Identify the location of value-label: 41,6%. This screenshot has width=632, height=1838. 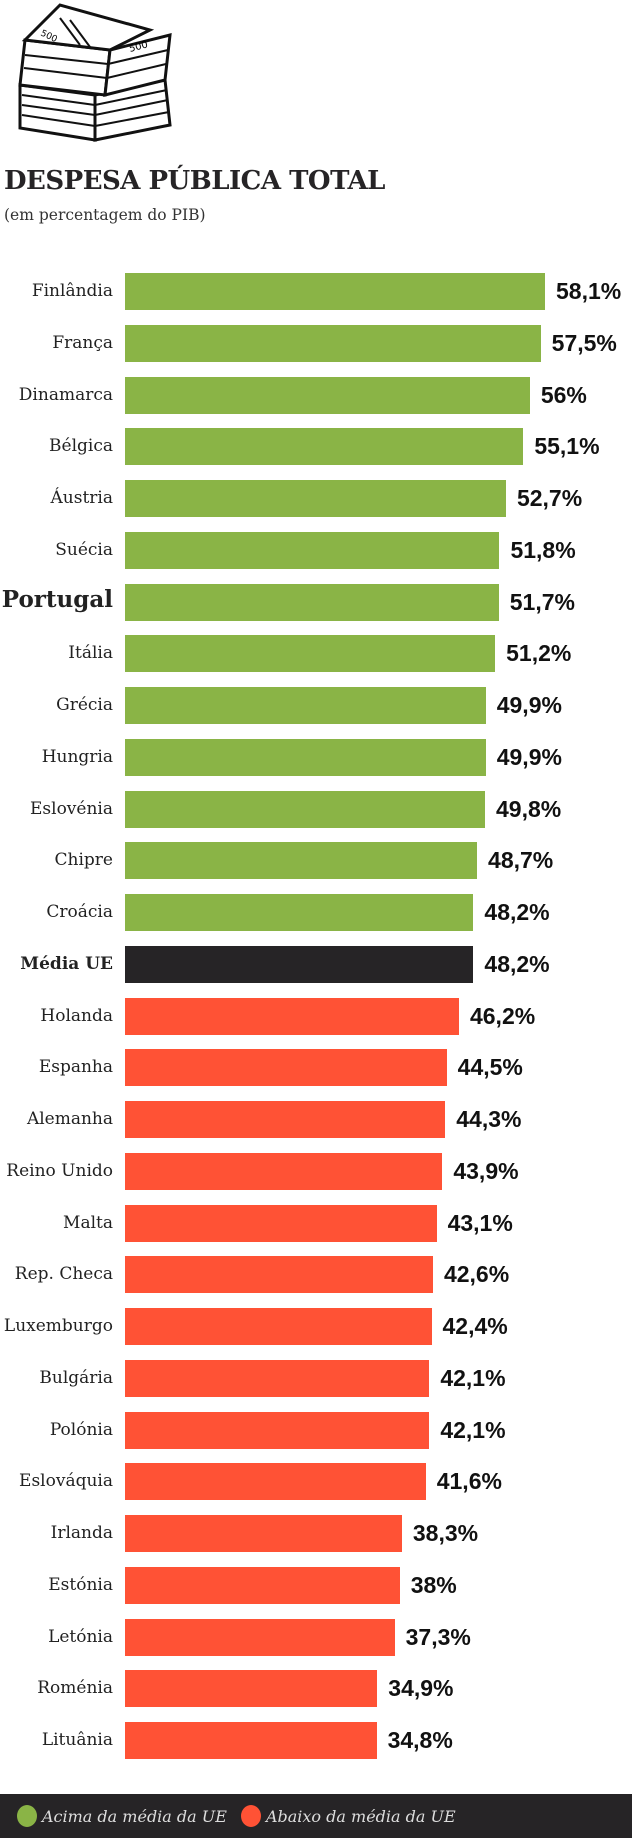
(469, 1481).